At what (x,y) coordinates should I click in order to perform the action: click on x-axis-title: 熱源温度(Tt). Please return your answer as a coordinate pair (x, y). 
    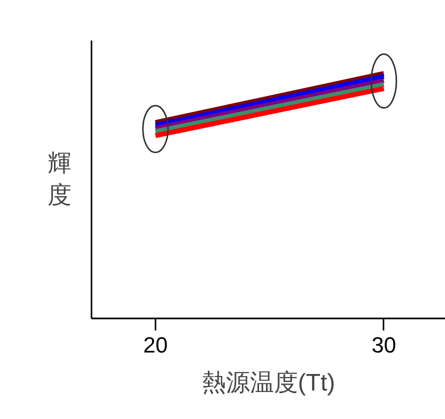
    Looking at the image, I should click on (269, 383).